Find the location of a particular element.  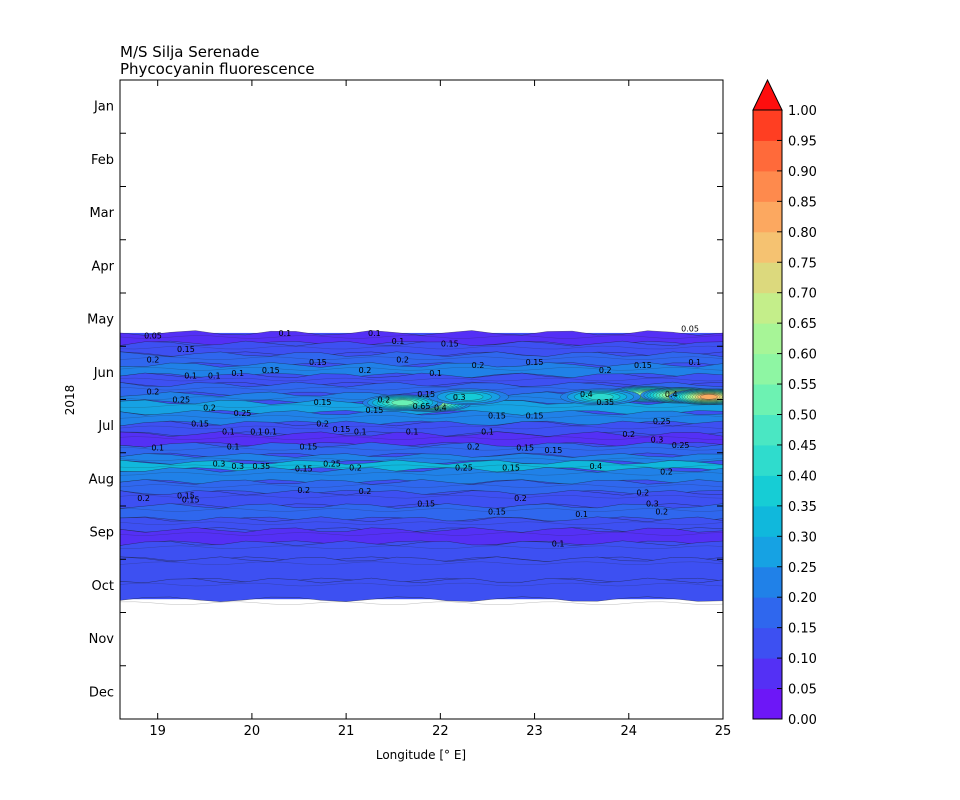

colorbar-tick-label: 0.05 is located at coordinates (802, 690).